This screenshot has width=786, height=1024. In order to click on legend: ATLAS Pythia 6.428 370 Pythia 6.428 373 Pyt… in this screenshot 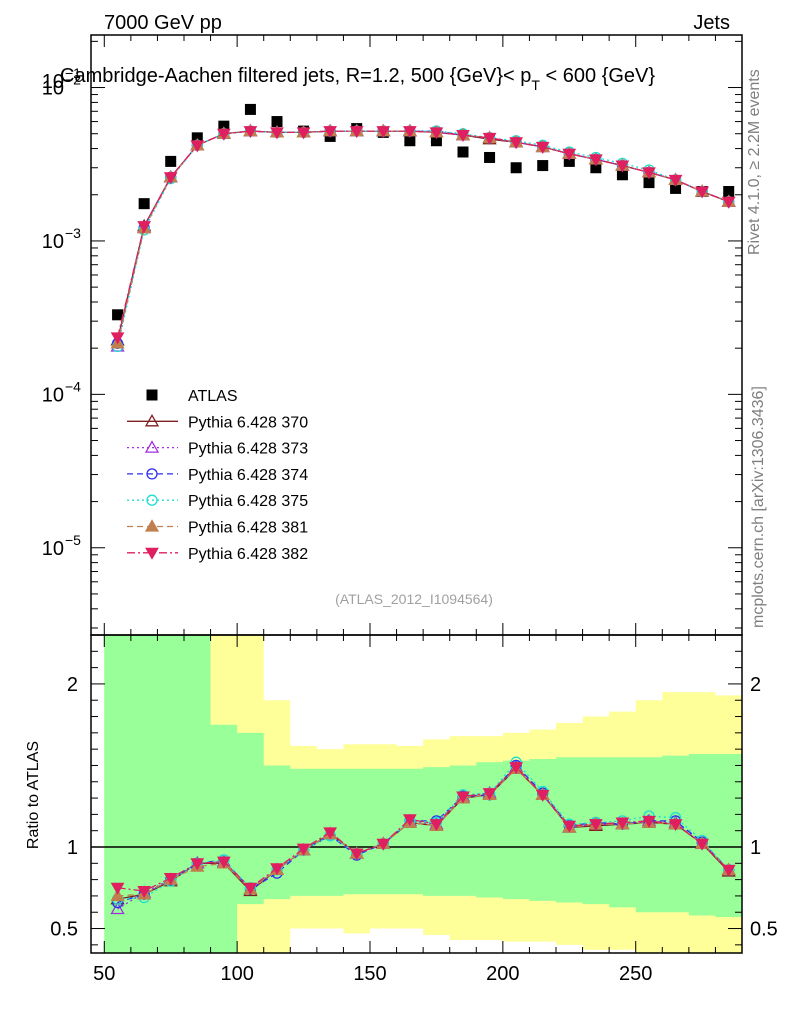, I will do `click(217, 475)`.